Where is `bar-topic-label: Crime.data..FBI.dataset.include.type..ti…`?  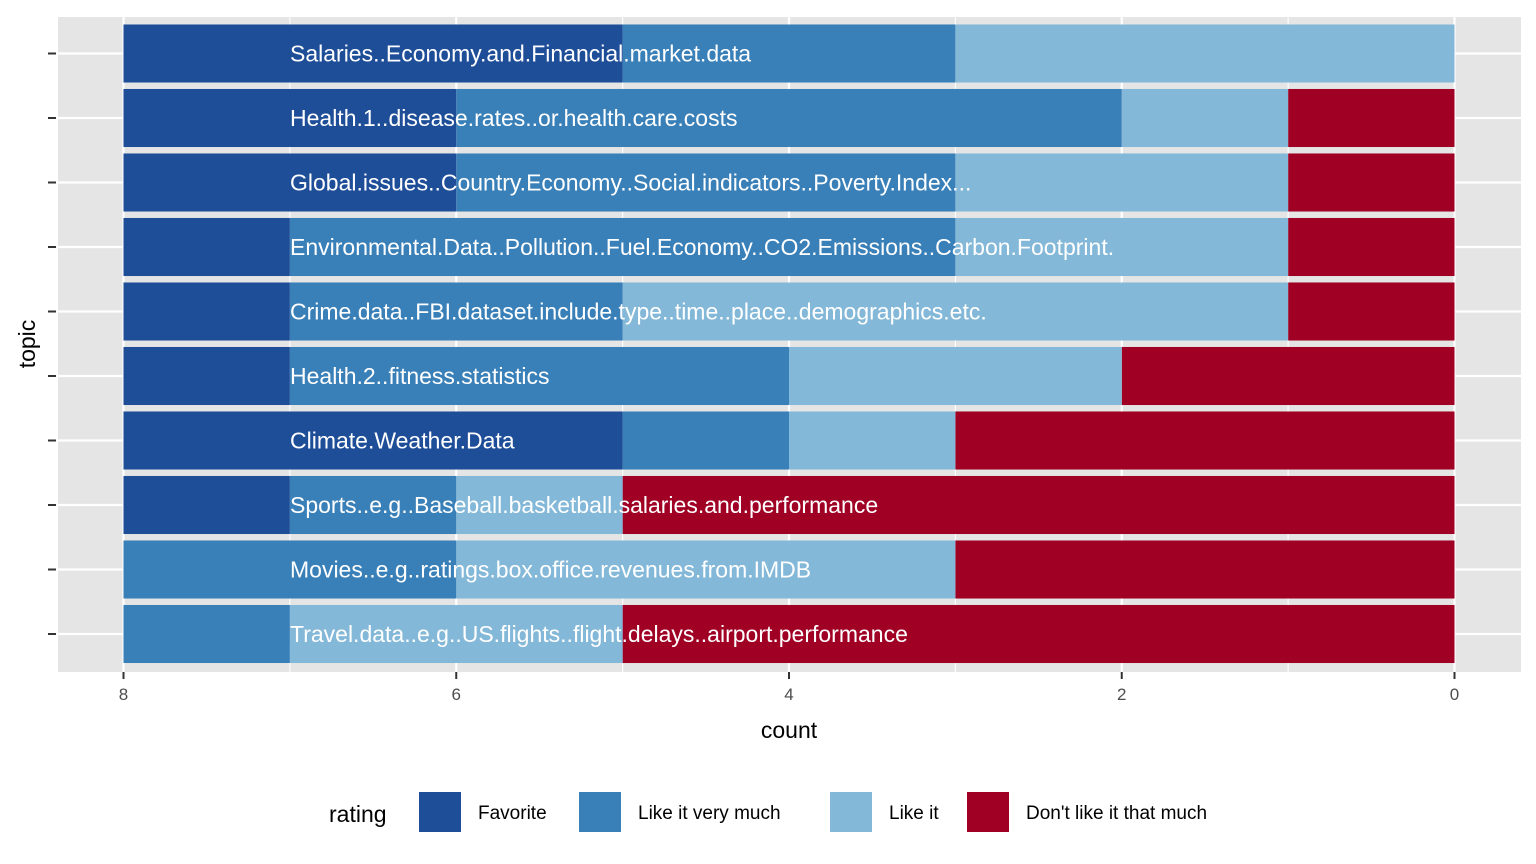
bar-topic-label: Crime.data..FBI.dataset.include.type..ti… is located at coordinates (638, 312).